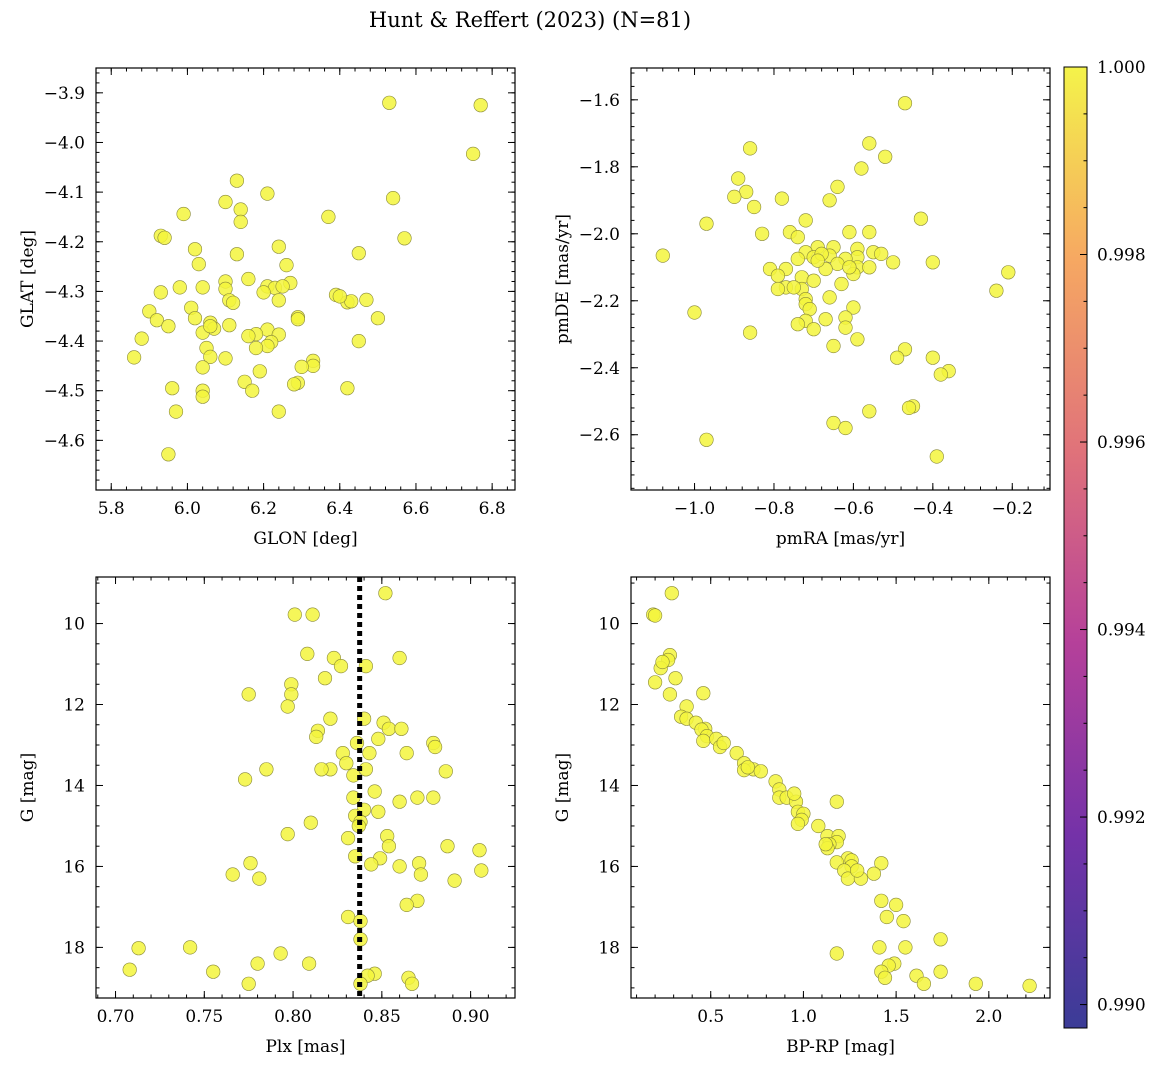  I want to click on y-tick-label: 14, so click(609, 786).